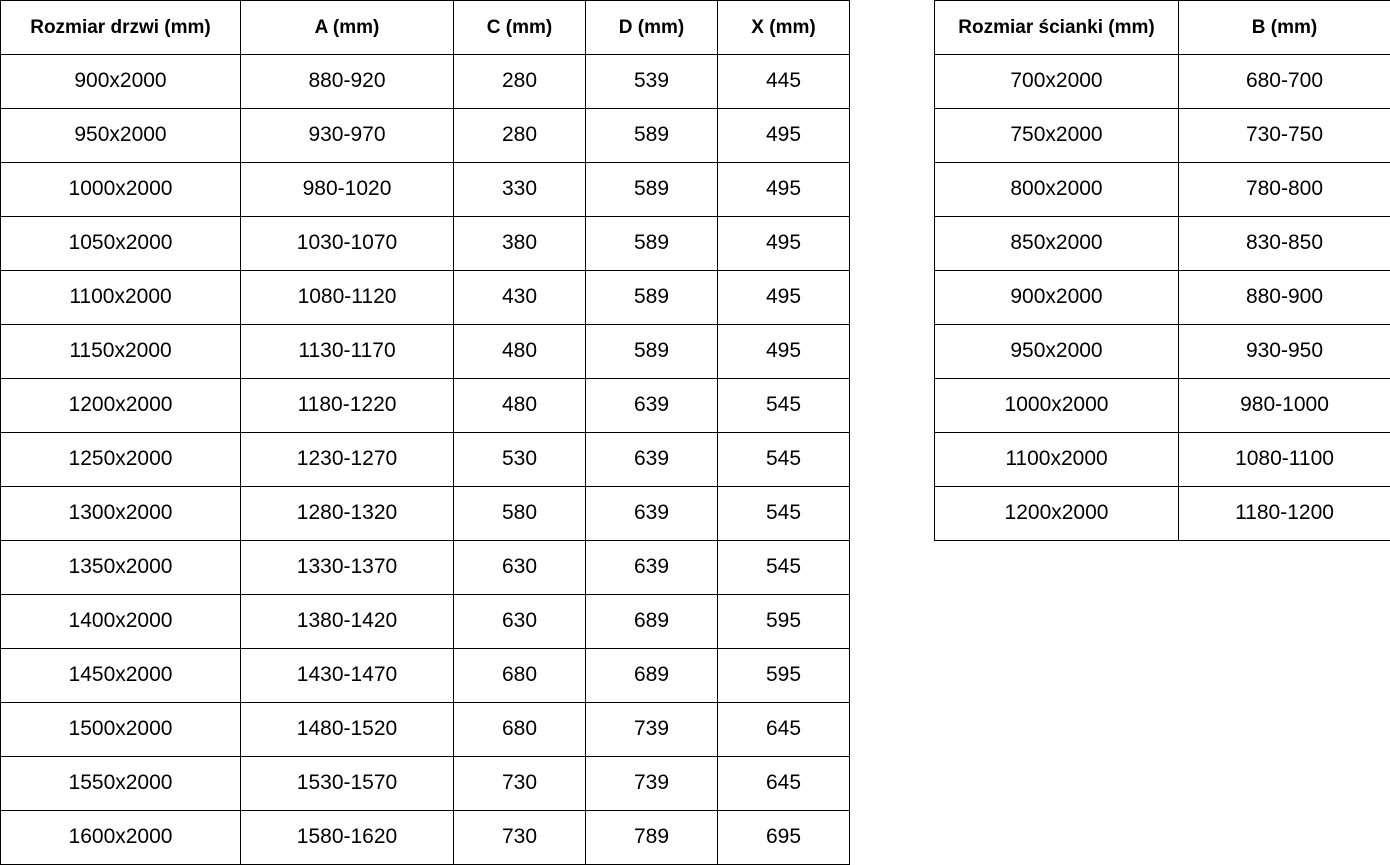 The width and height of the screenshot is (1390, 865). I want to click on doors-cell-size: 1150x2000, so click(120, 351).